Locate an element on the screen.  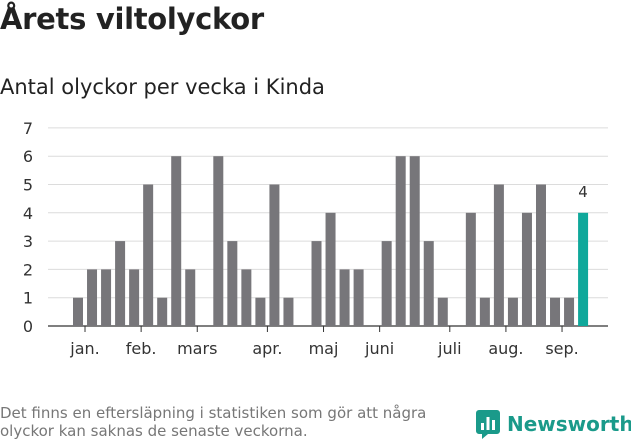
y-tick-label: 7 is located at coordinates (28, 128).